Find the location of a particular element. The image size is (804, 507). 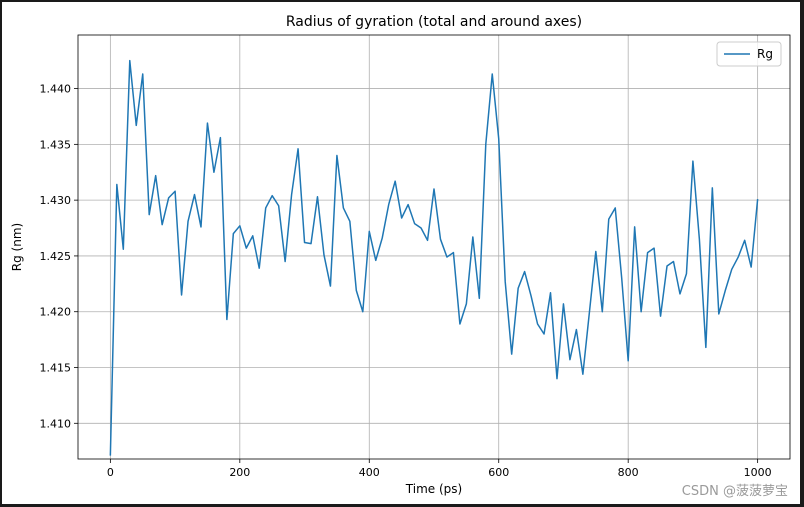

y-tick-label: 1.435 is located at coordinates (56, 144).